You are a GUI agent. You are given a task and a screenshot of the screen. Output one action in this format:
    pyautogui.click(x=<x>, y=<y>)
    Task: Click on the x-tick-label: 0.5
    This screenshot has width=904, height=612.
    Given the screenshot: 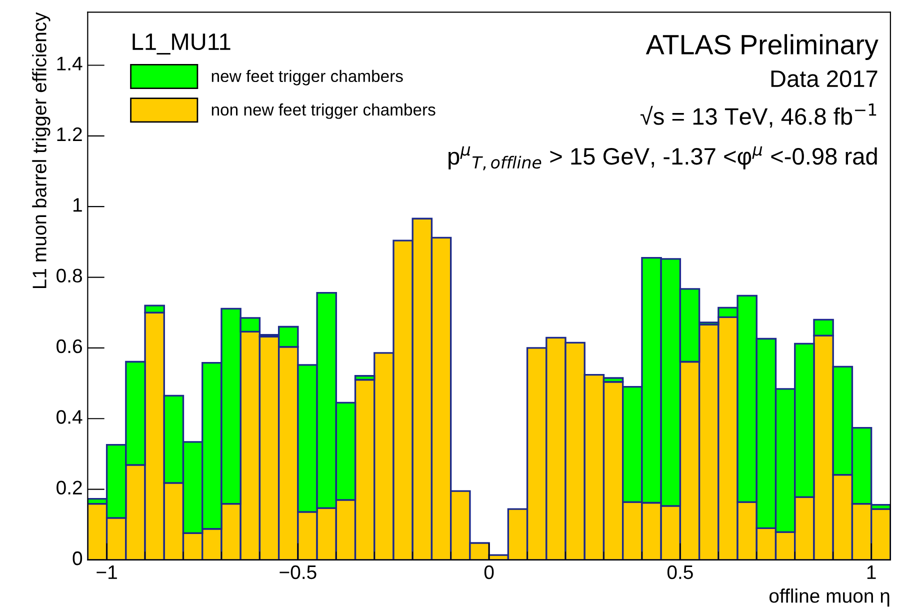 What is the action you would take?
    pyautogui.click(x=680, y=572)
    